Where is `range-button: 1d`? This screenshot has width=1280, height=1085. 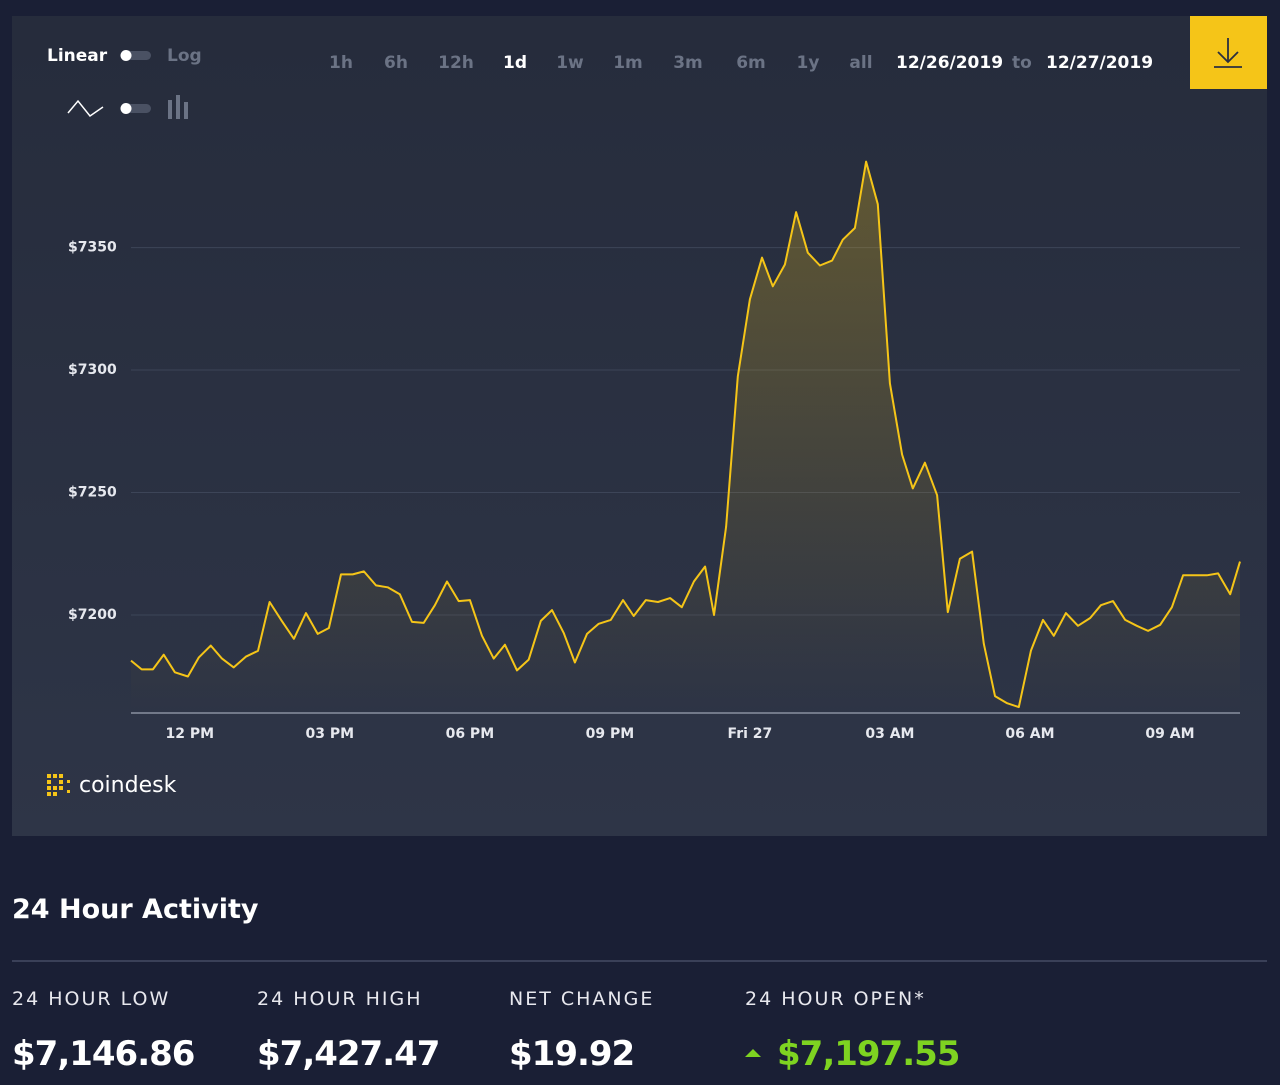 range-button: 1d is located at coordinates (515, 63).